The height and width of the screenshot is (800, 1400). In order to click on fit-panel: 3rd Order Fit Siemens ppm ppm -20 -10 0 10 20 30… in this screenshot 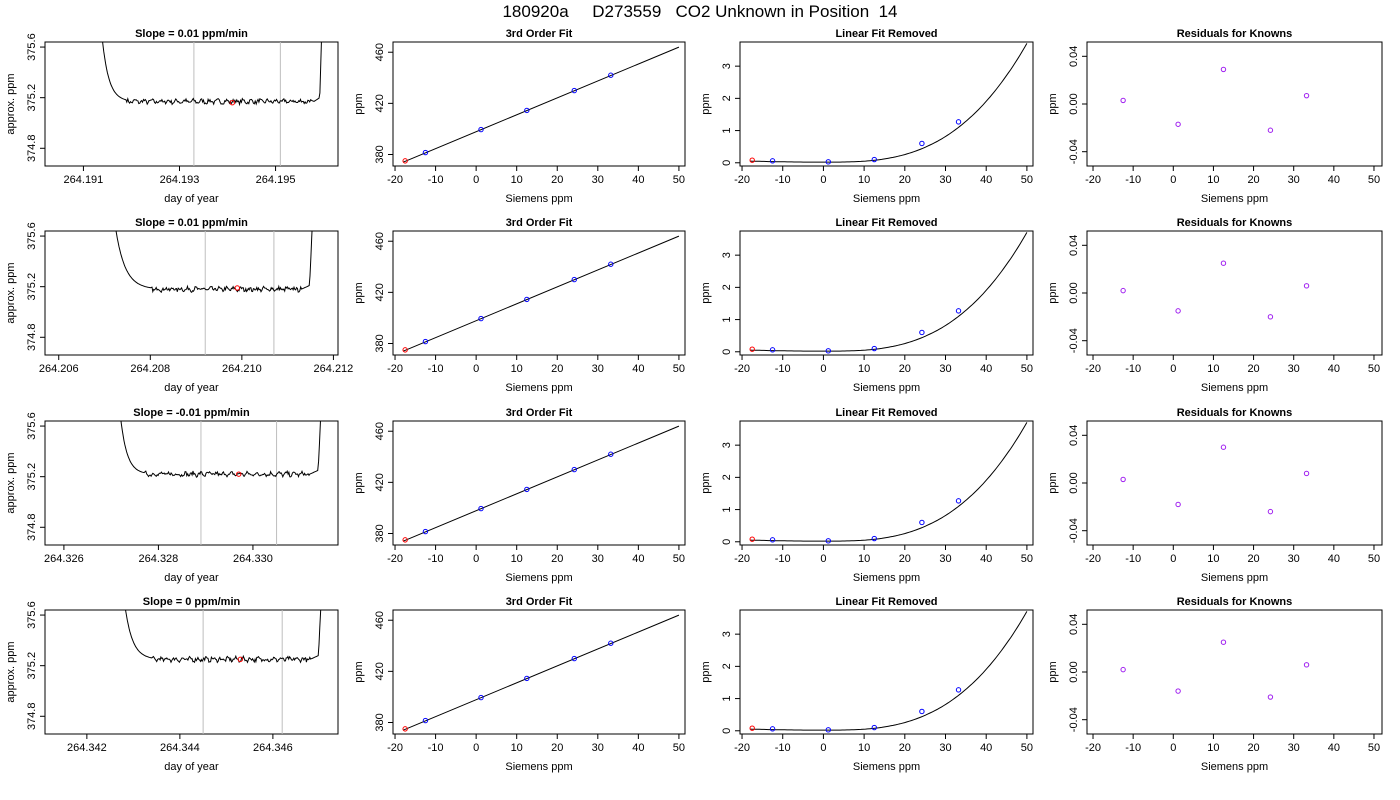, I will do `click(519, 305)`.